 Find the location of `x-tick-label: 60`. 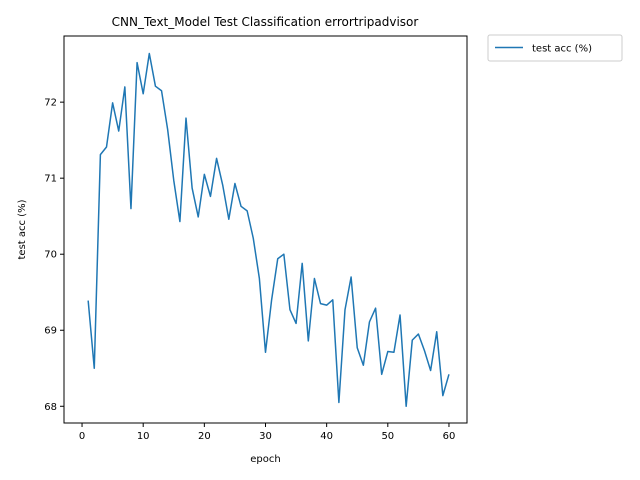

x-tick-label: 60 is located at coordinates (449, 436).